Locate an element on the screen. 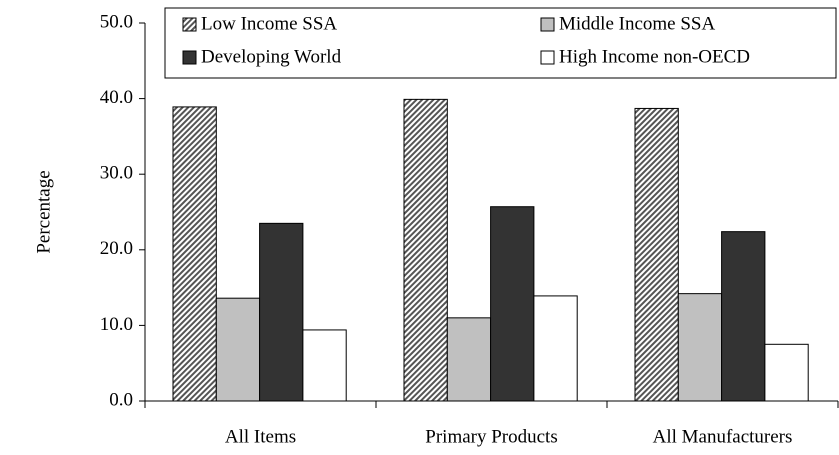 Image resolution: width=839 pixels, height=455 pixels. legend-label: Developing World is located at coordinates (271, 56).